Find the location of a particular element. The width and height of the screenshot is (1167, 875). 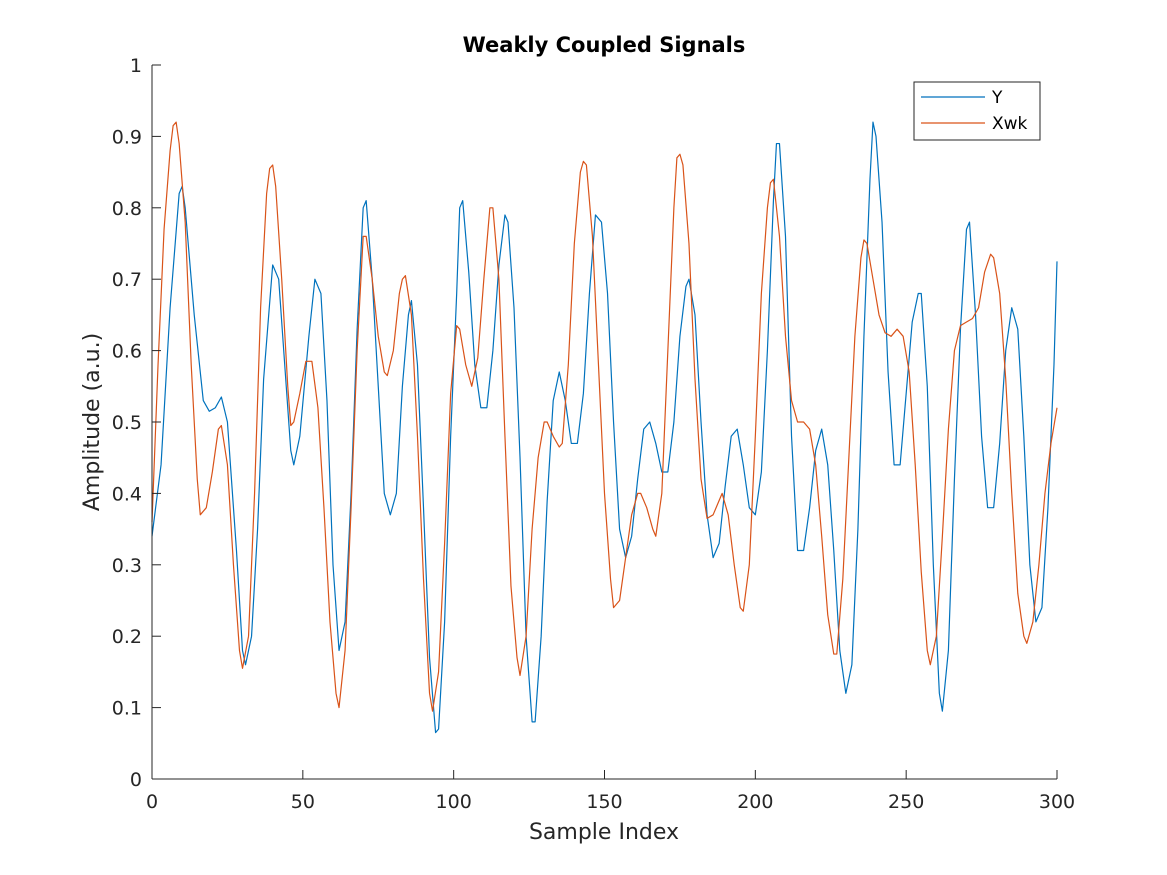

legend-label-xwk: Xwk is located at coordinates (1010, 124).